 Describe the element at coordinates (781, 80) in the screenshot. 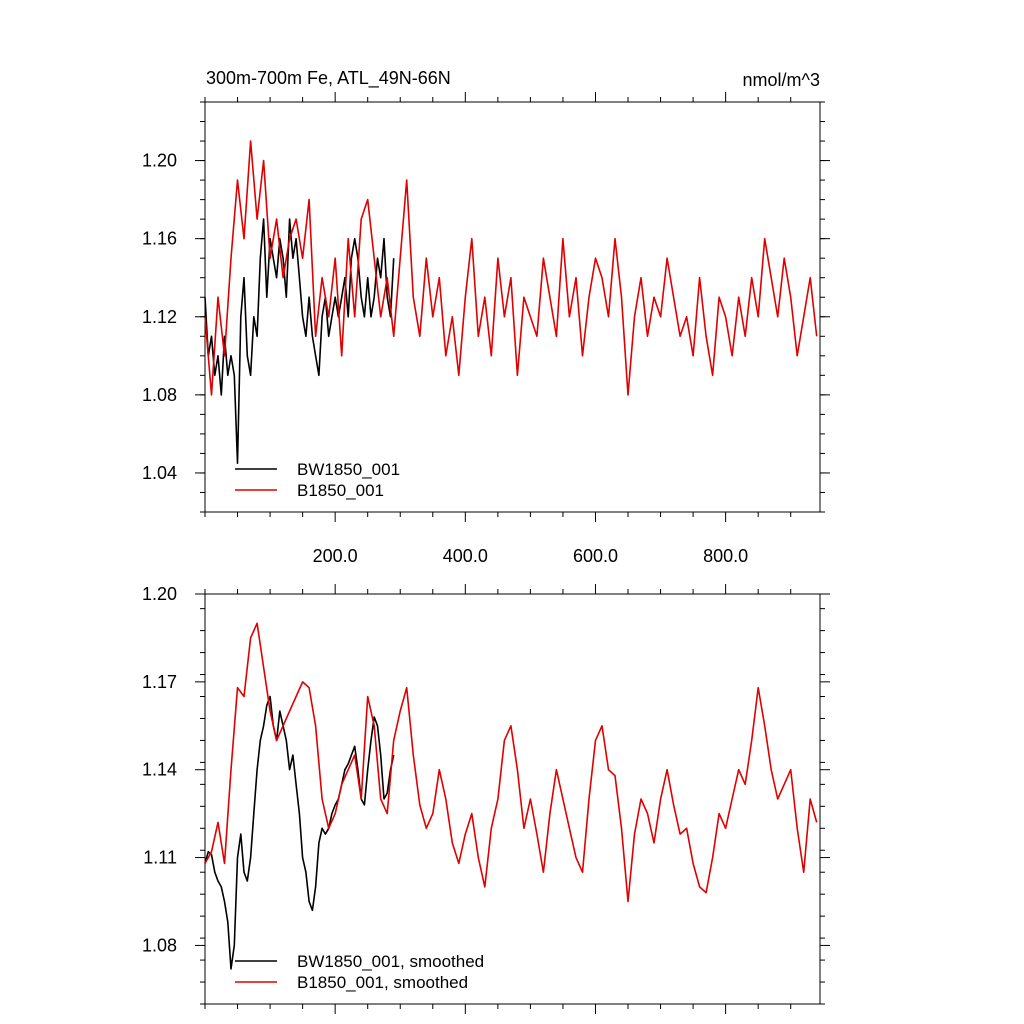

I see `units-label: nmol/m^3` at that location.